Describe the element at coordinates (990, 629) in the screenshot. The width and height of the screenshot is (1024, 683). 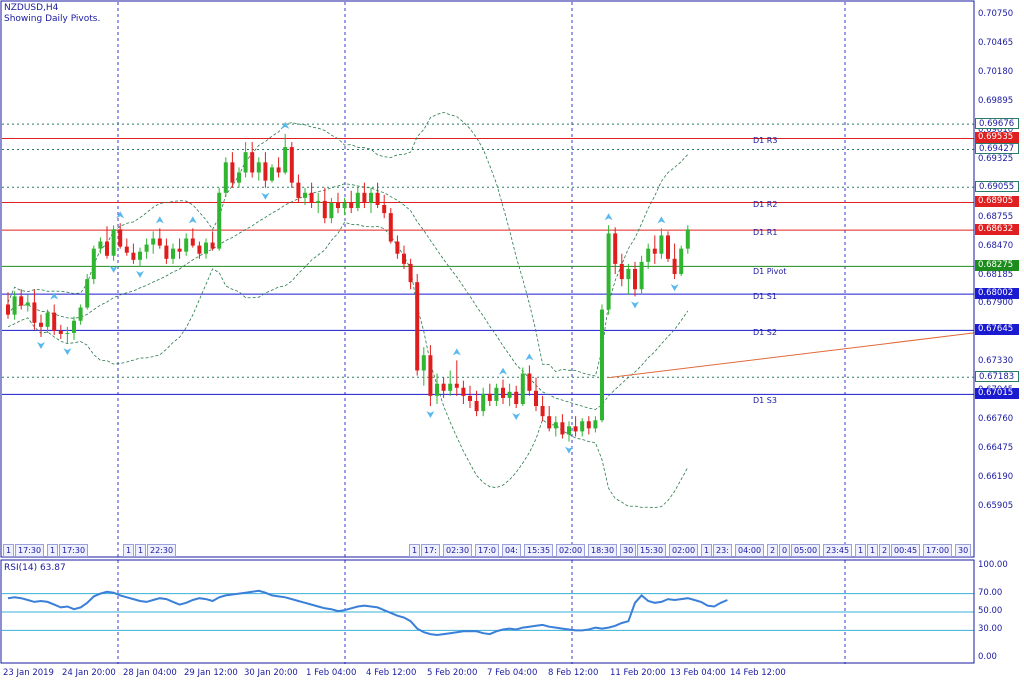
I see `rsi-axis-label: 30.00` at that location.